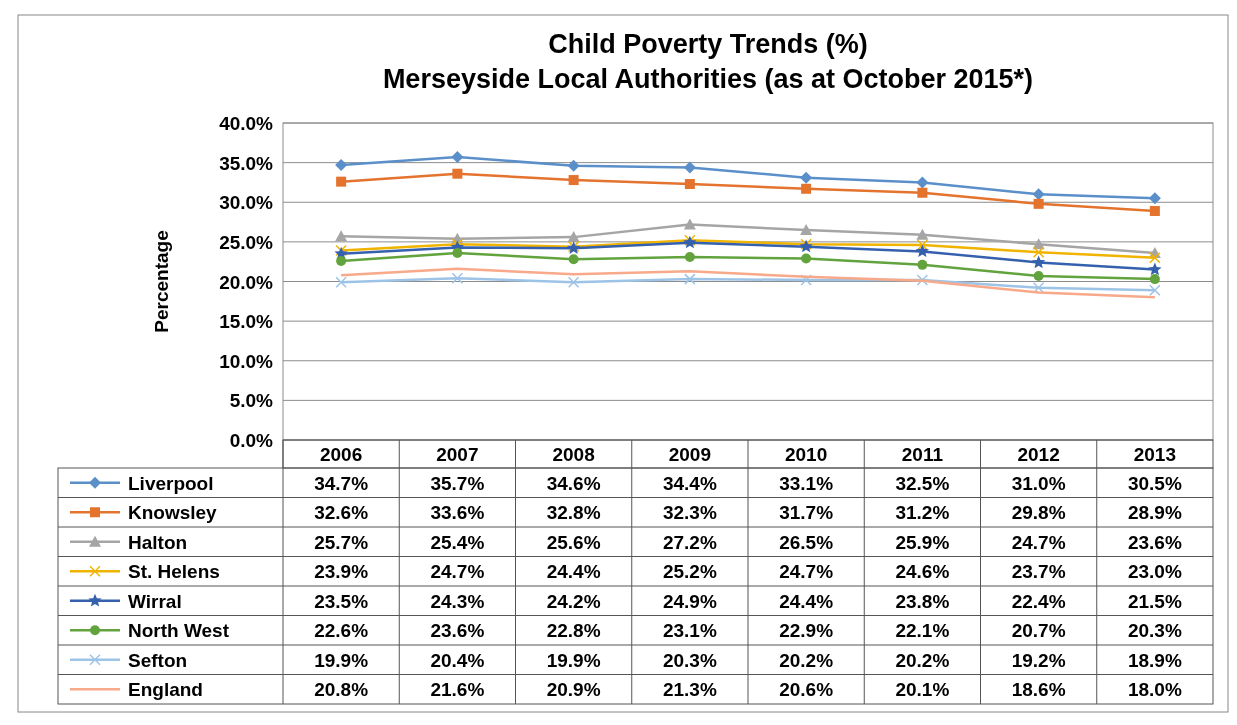  I want to click on x-tick-label: 2008, so click(573, 454).